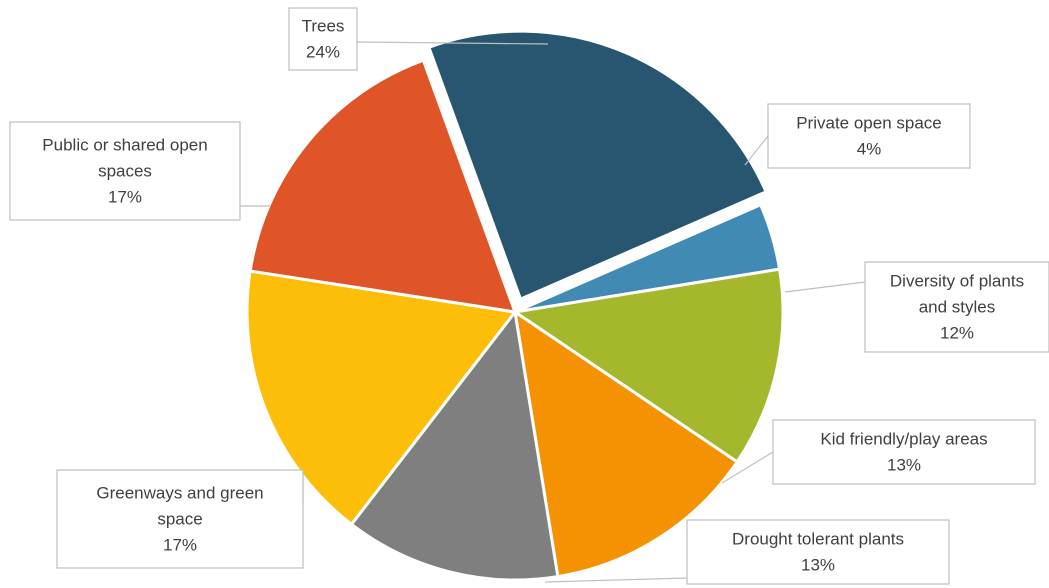  I want to click on data-label-name: Kid friendly/play areas, so click(903, 439).